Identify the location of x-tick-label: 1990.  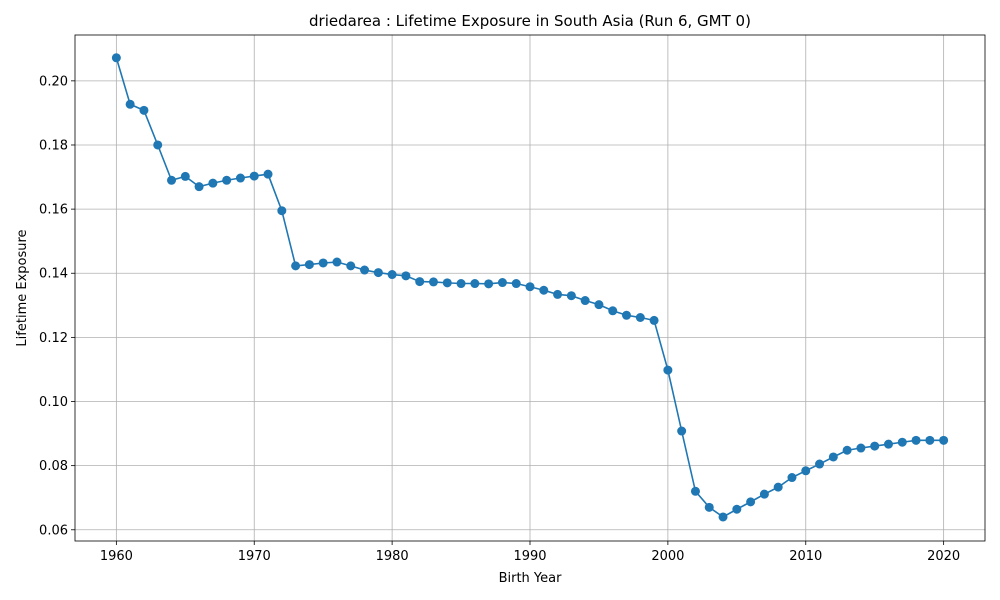
(529, 556).